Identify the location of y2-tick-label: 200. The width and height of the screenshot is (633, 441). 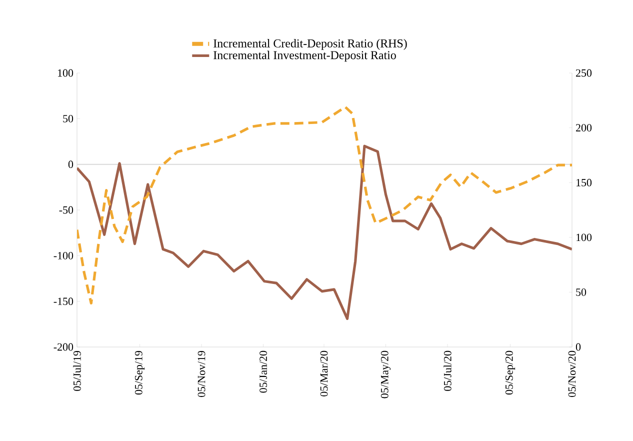
(584, 128).